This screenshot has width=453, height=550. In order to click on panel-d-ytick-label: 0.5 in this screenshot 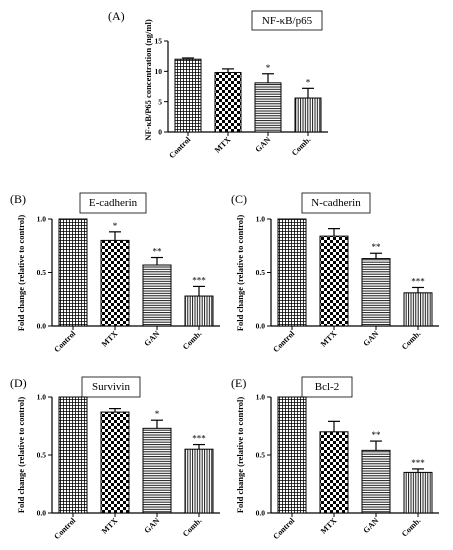, I will do `click(42, 455)`.